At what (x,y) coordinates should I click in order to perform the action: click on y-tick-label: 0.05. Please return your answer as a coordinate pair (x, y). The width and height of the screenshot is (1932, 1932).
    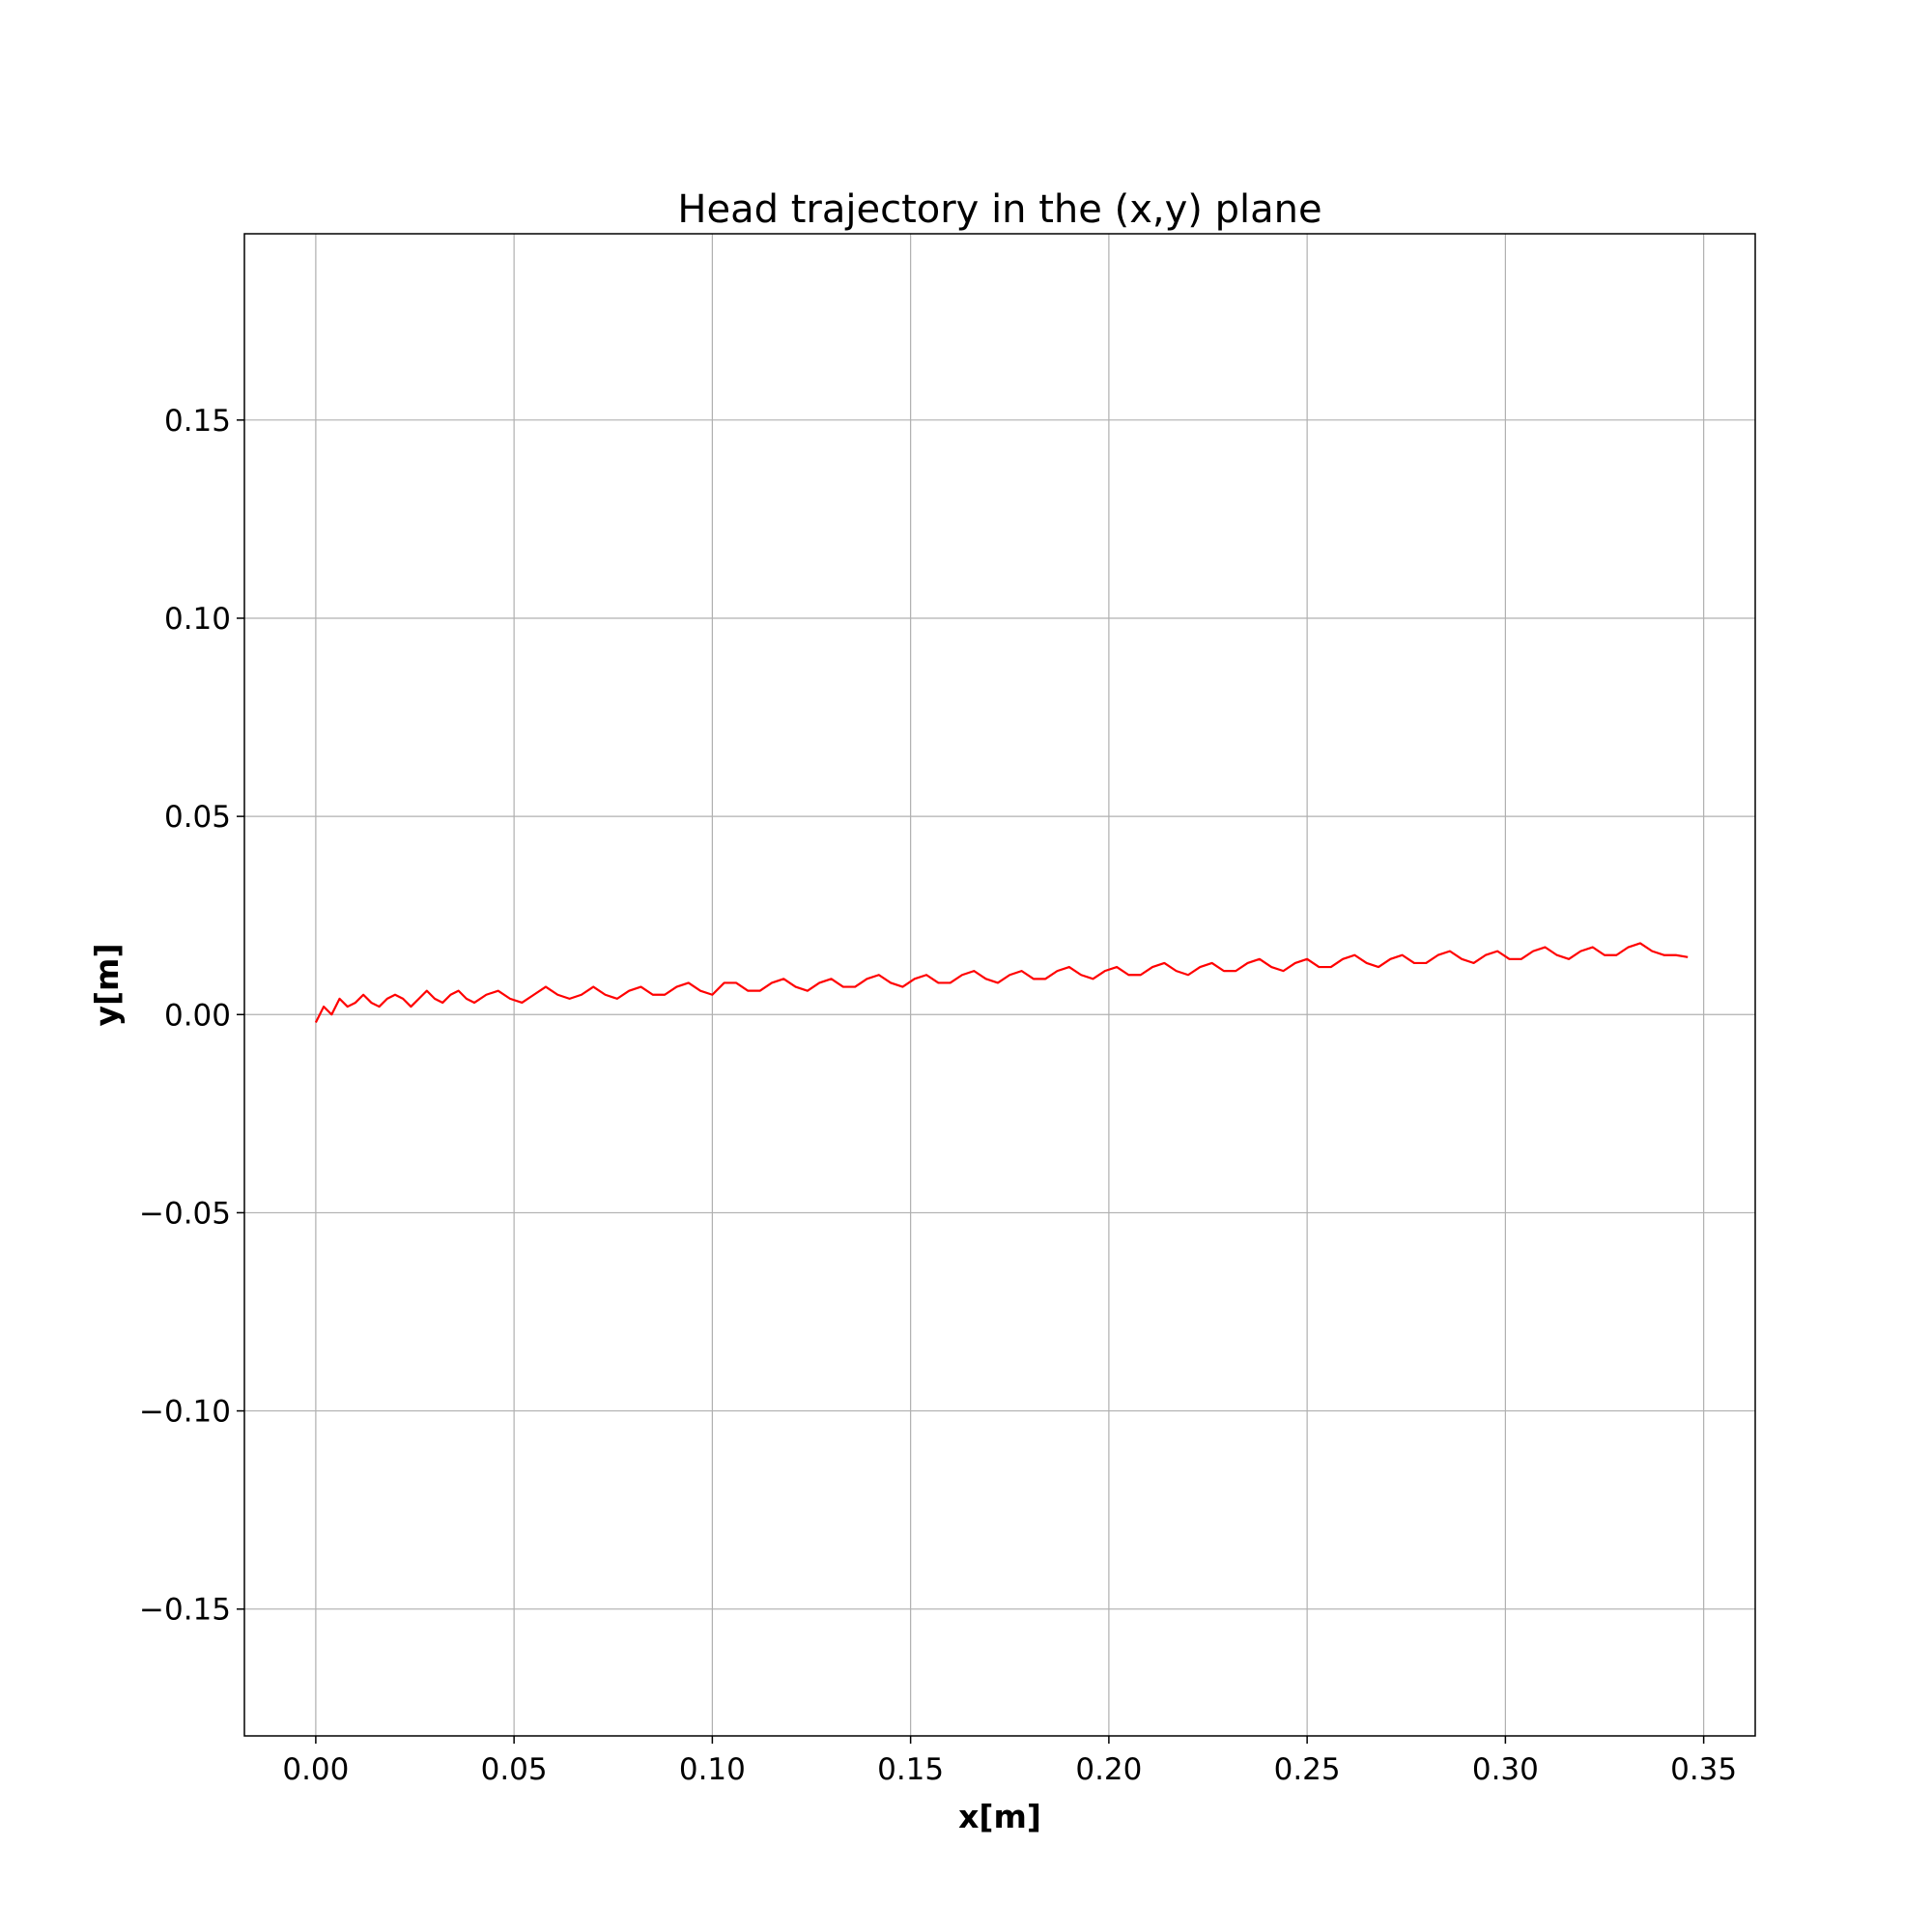
    Looking at the image, I should click on (197, 817).